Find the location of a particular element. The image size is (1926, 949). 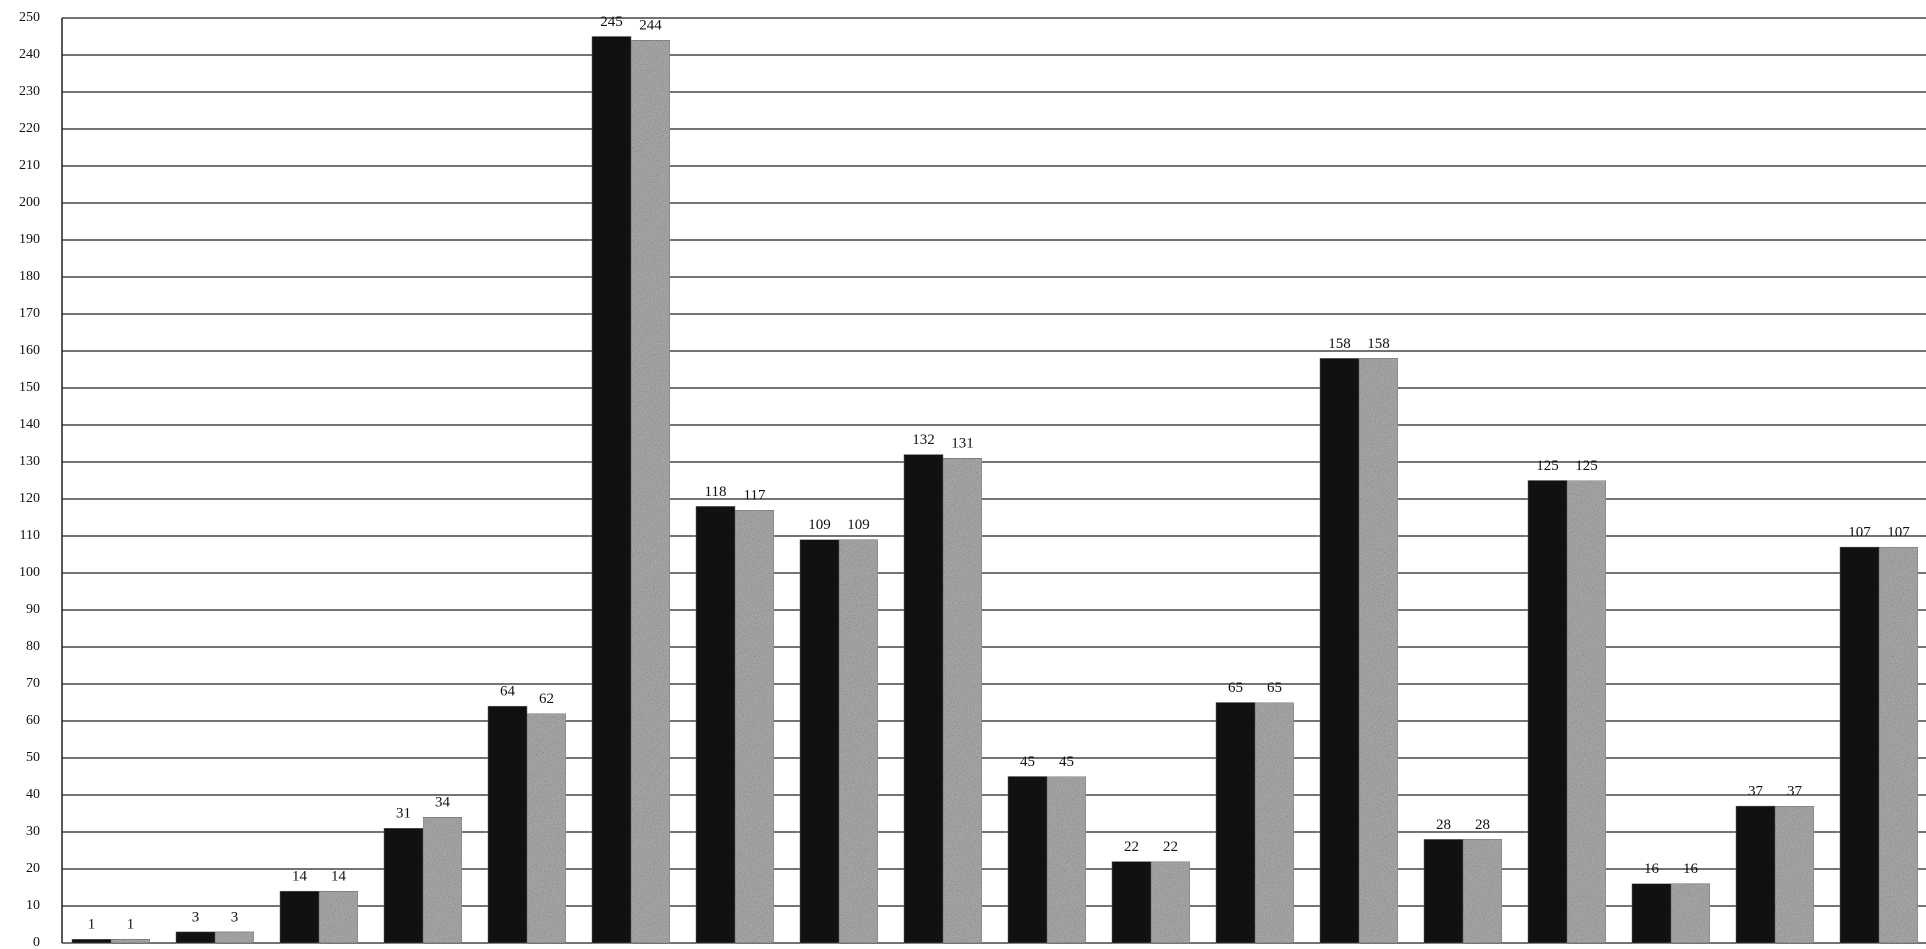

y-tick-label: 100 is located at coordinates (29, 572).